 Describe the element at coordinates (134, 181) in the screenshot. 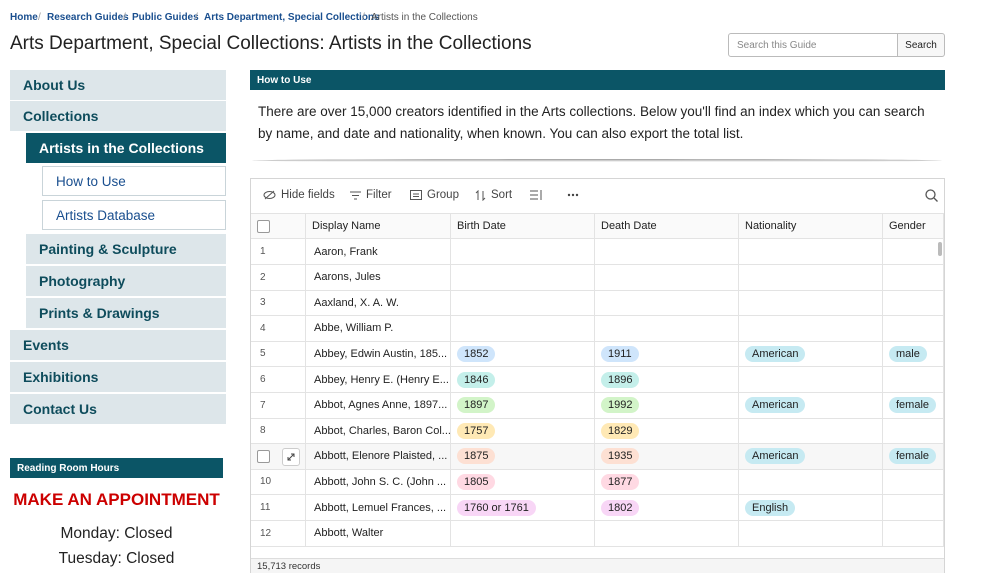

I see `nav-item: How to Use` at that location.